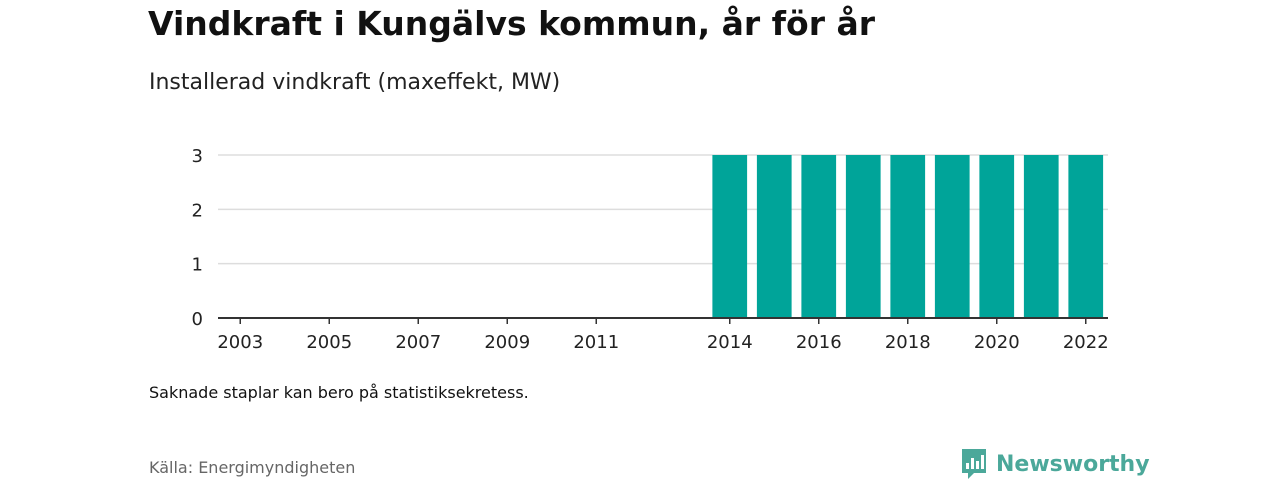  What do you see at coordinates (197, 265) in the screenshot?
I see `y-tick-label: 1` at bounding box center [197, 265].